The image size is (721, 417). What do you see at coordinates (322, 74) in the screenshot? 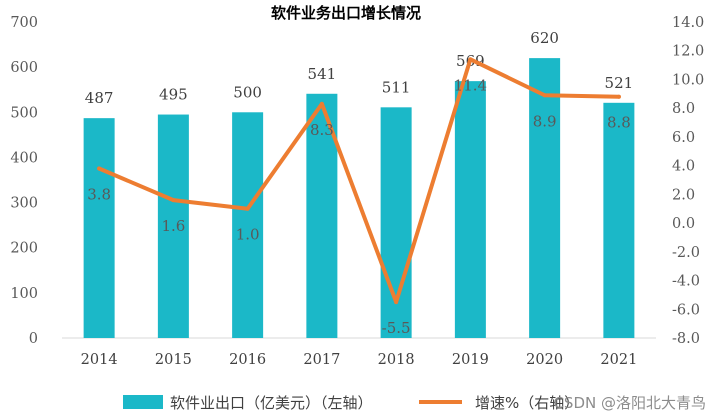
I see `bar-value-label: 541` at bounding box center [322, 74].